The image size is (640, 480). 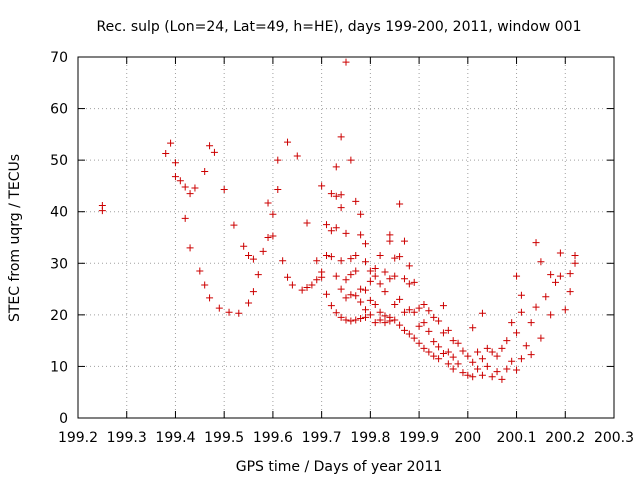 I want to click on x-tick-label: 199.8, so click(x=370, y=438).